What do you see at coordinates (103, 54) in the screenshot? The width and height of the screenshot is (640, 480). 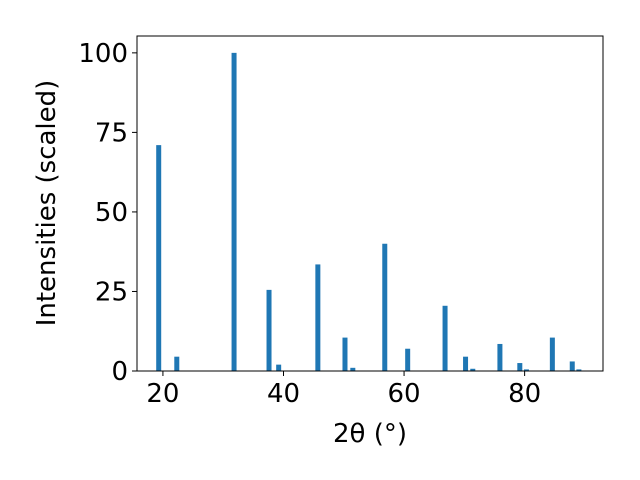 I see `y-tick-label: 100` at bounding box center [103, 54].